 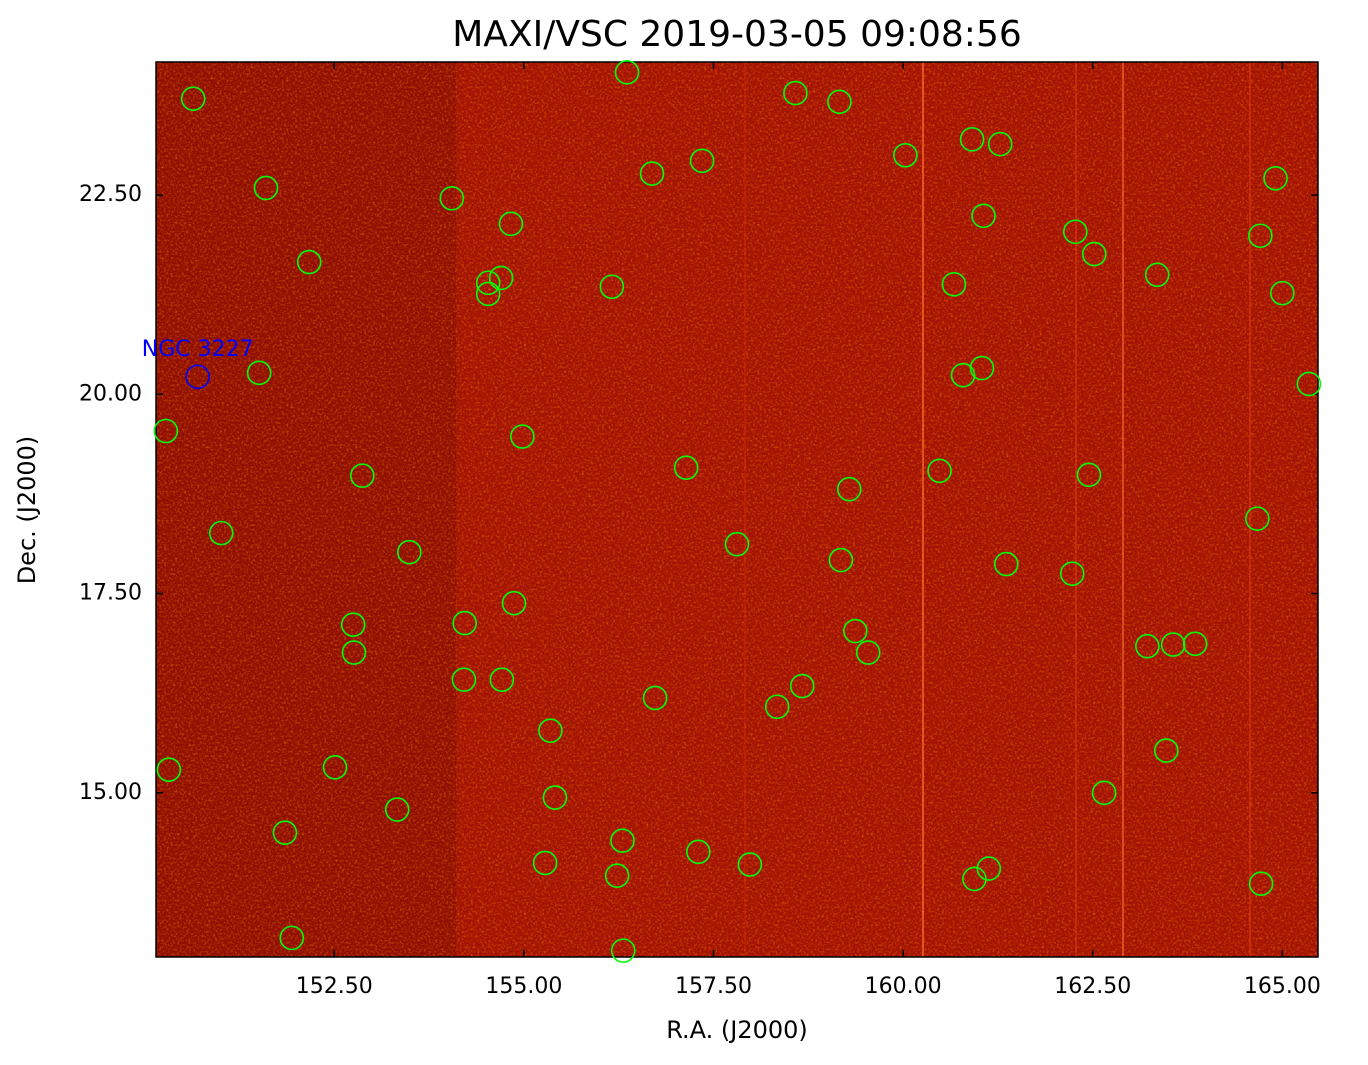 What do you see at coordinates (198, 349) in the screenshot?
I see `annotation-label: NGC 3227` at bounding box center [198, 349].